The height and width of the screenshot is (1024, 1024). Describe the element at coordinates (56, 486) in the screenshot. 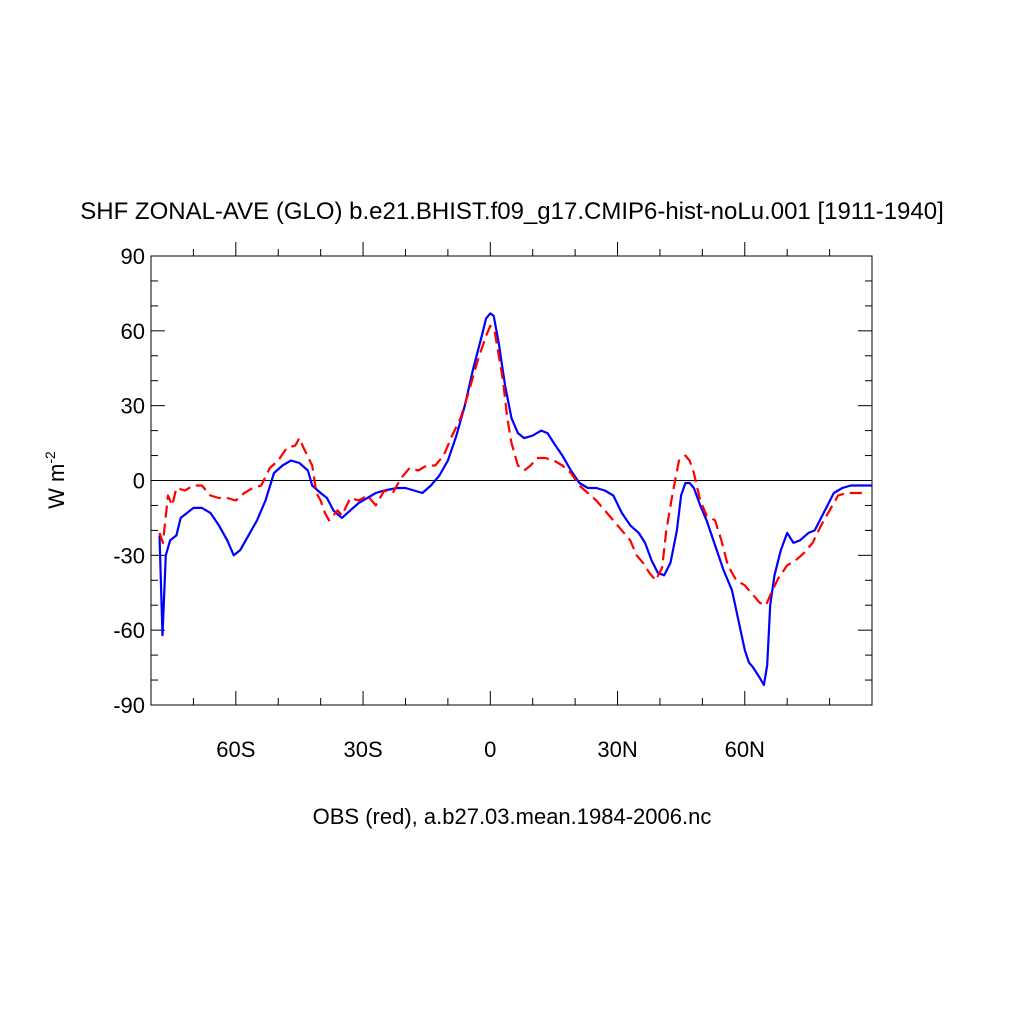

I see `y-axis-label-text: W m` at that location.